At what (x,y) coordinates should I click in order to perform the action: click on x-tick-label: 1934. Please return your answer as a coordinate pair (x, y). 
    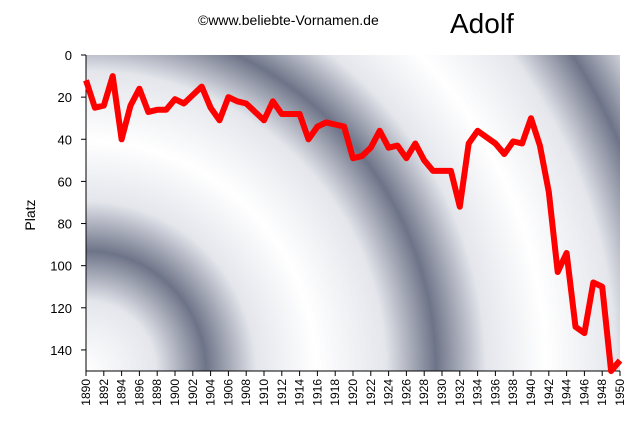
    Looking at the image, I should click on (478, 392).